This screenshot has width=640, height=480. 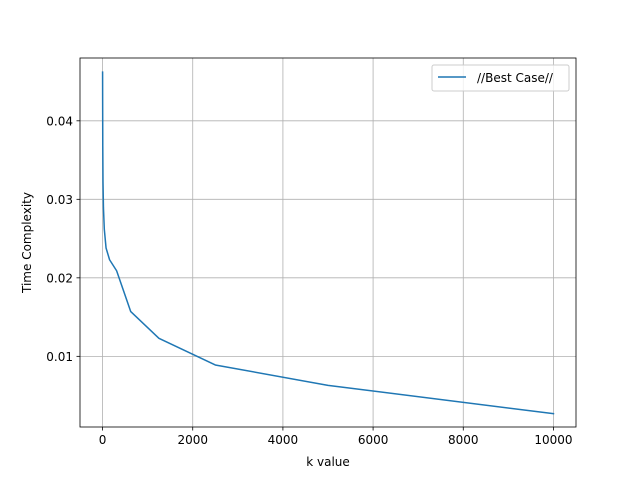 I want to click on x-tick-label: 4000, so click(x=283, y=440).